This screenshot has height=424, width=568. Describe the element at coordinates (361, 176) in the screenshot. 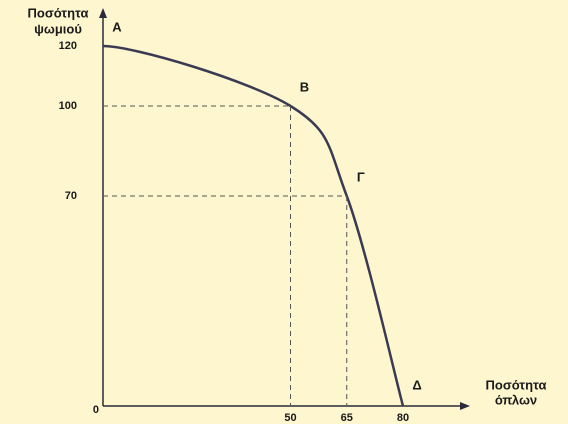

I see `point-label: Γ` at that location.